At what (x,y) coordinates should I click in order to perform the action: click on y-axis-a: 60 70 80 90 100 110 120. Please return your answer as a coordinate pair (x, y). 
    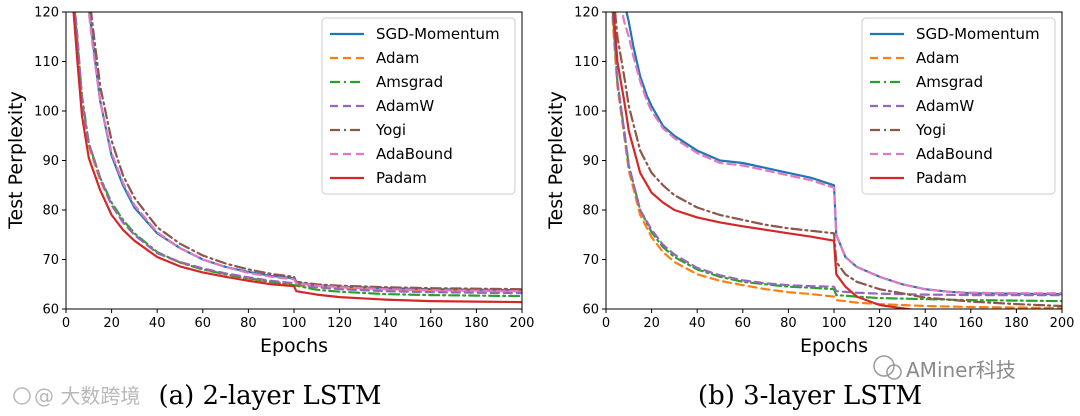
    Looking at the image, I should click on (50, 162).